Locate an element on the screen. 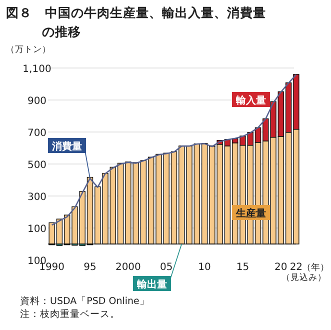 The height and width of the screenshot is (330, 331). y-tick-label: 900 is located at coordinates (37, 101).